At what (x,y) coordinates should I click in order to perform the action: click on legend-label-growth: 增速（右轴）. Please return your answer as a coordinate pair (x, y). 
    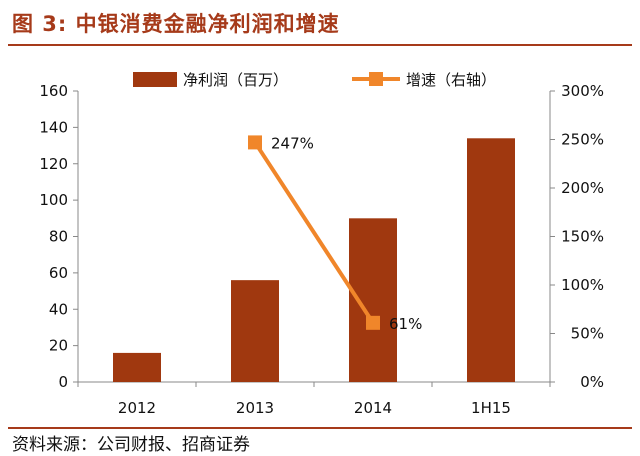
    Looking at the image, I should click on (451, 80).